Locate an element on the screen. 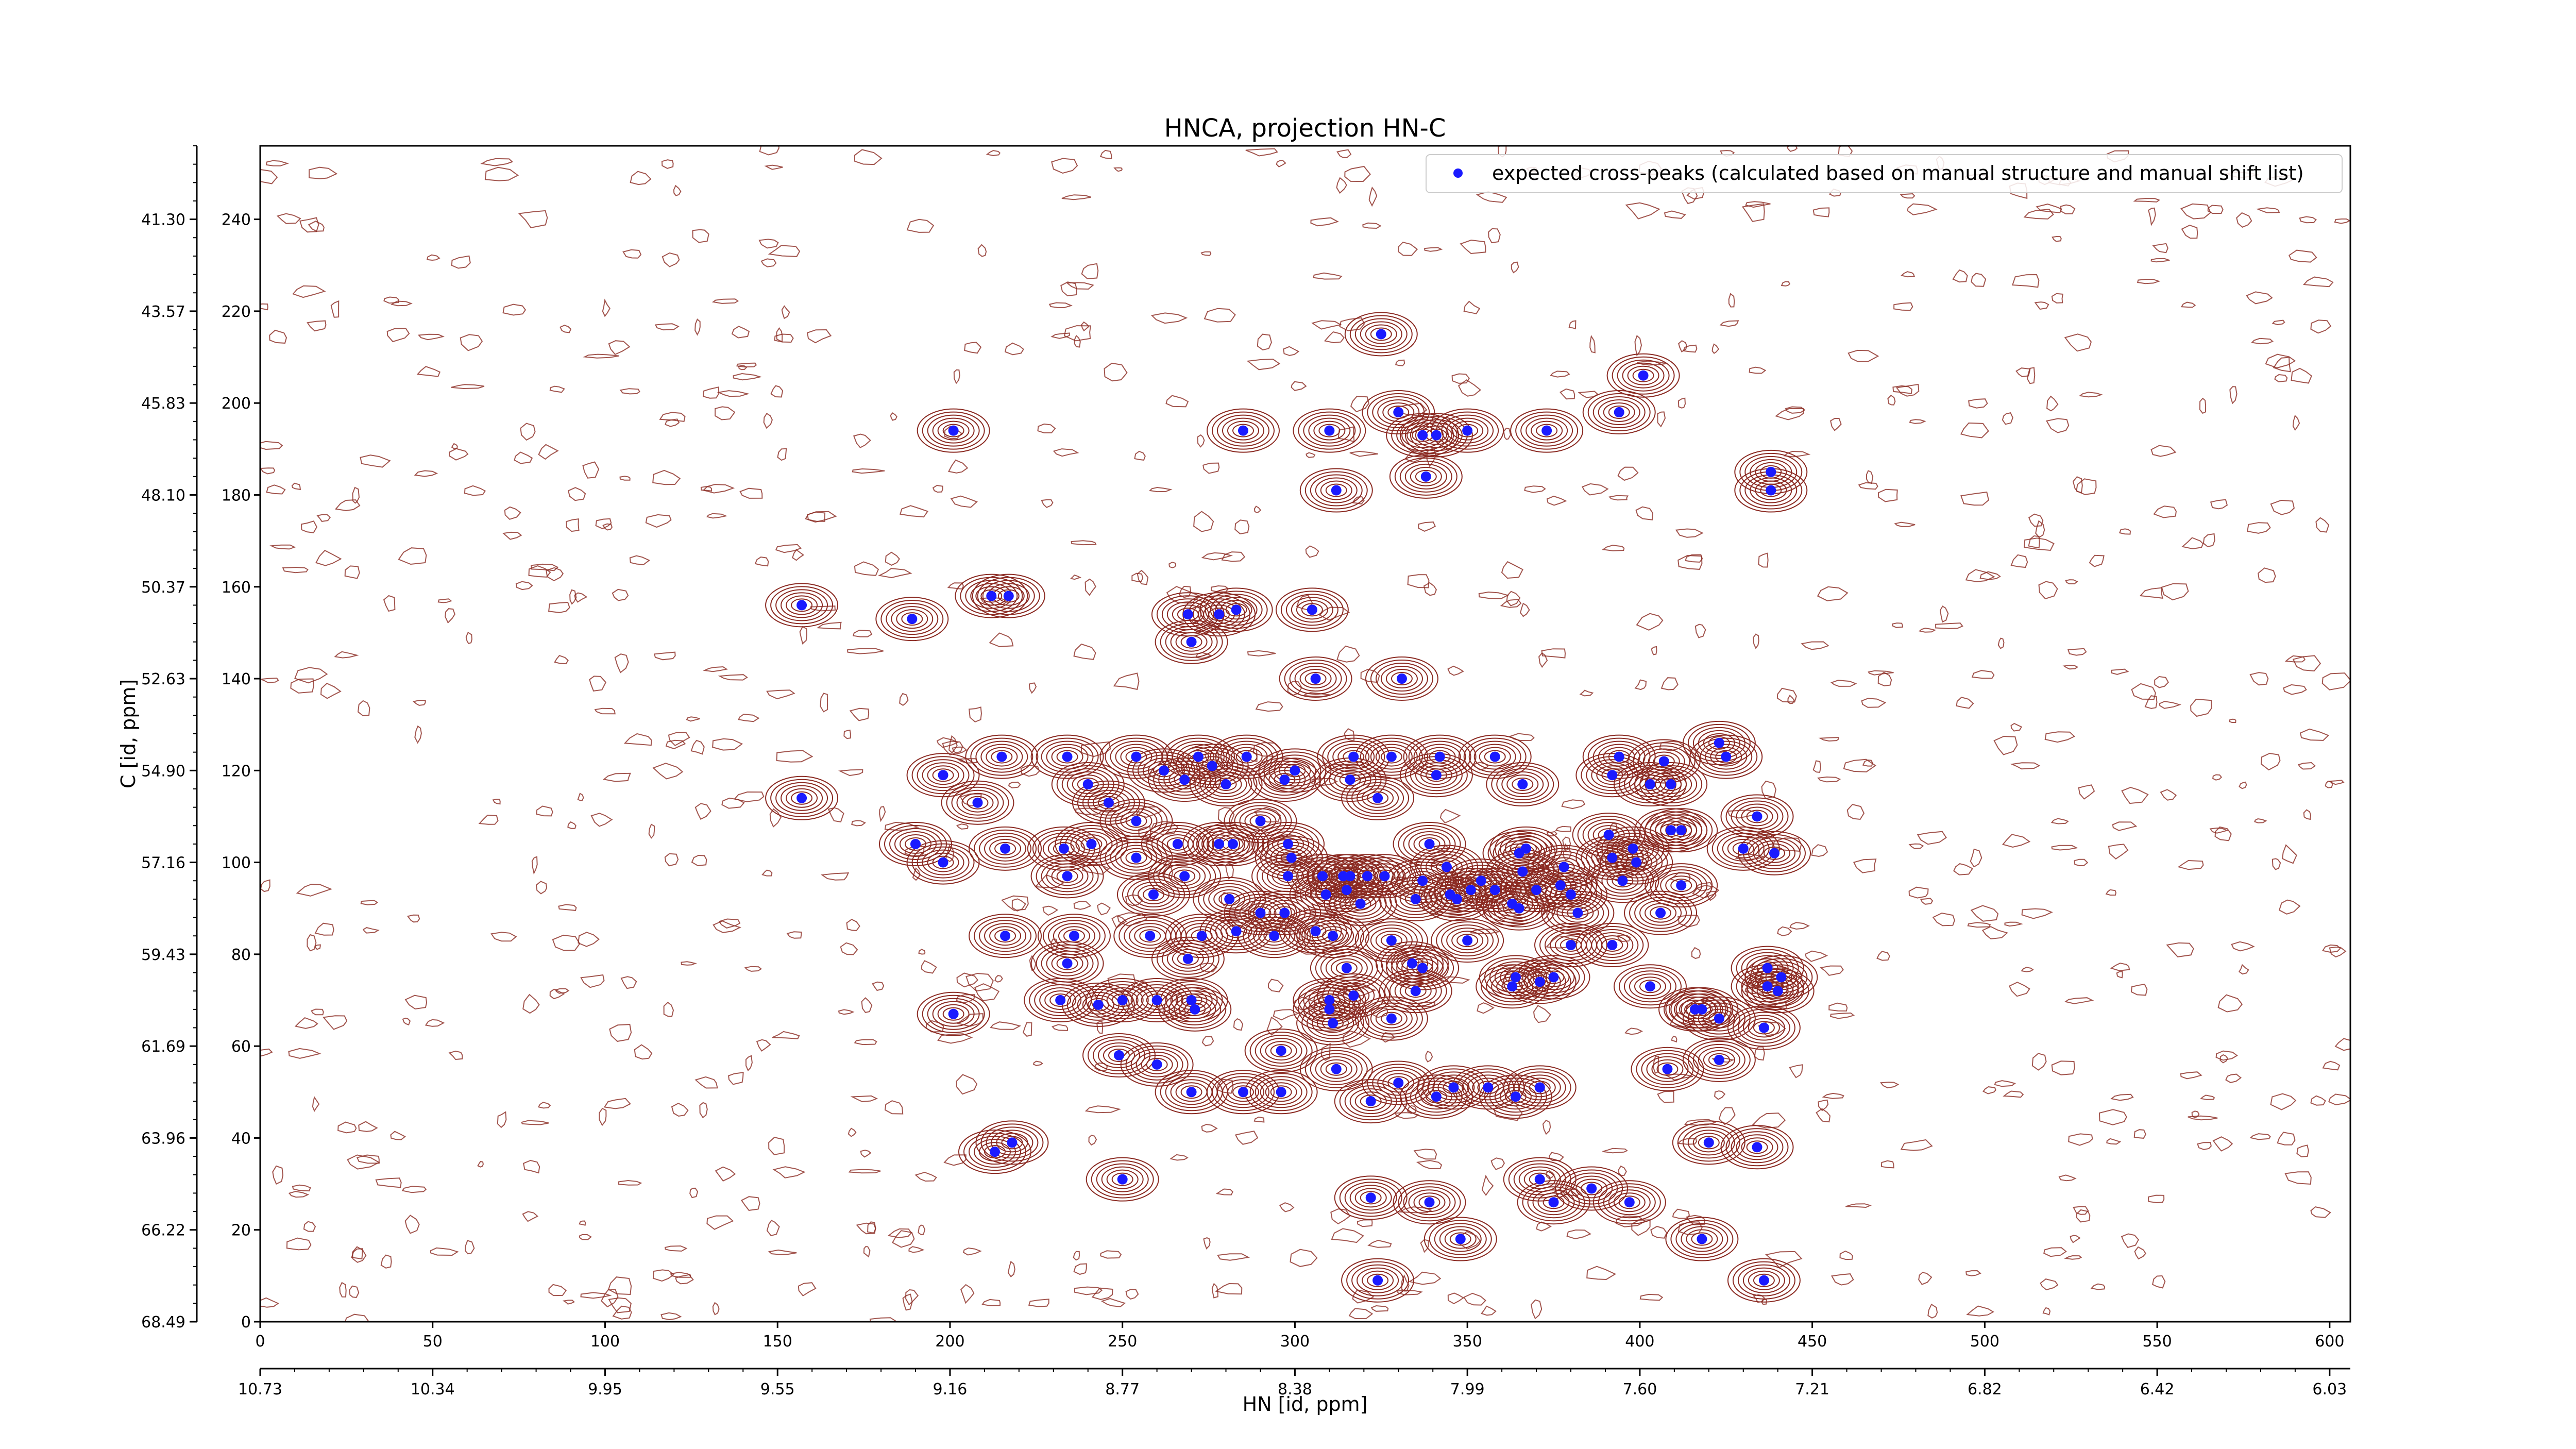 Image resolution: width=2576 pixels, height=1449 pixels. y-ppm-tick-label: 66.22 is located at coordinates (163, 1231).